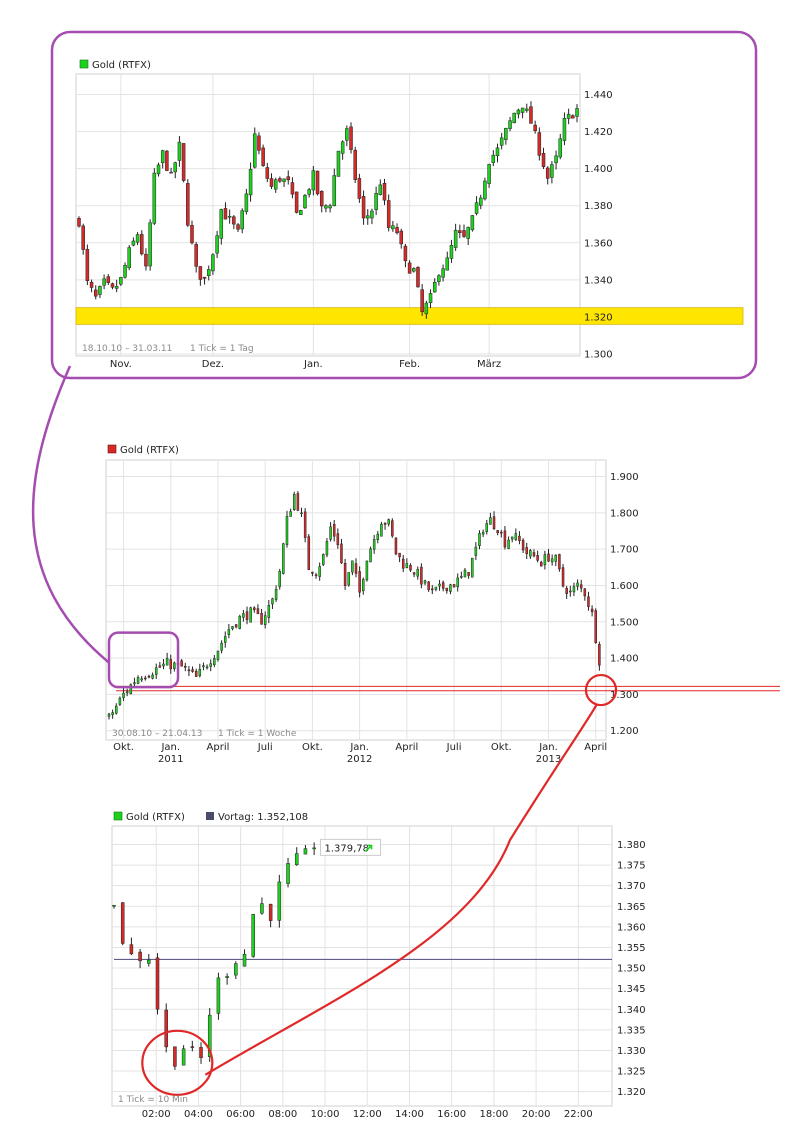 The height and width of the screenshot is (1126, 812). Describe the element at coordinates (598, 243) in the screenshot. I see `y-tick-label: 1.360` at that location.